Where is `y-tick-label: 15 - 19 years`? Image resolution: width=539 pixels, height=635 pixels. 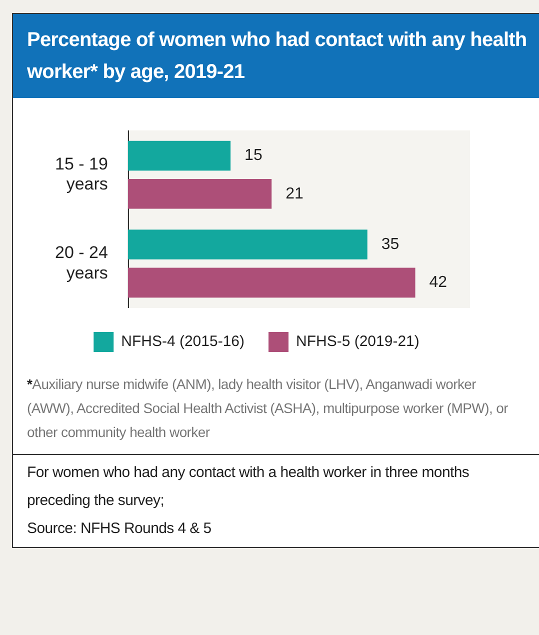
y-tick-label: 15 - 19 years is located at coordinates (81, 174).